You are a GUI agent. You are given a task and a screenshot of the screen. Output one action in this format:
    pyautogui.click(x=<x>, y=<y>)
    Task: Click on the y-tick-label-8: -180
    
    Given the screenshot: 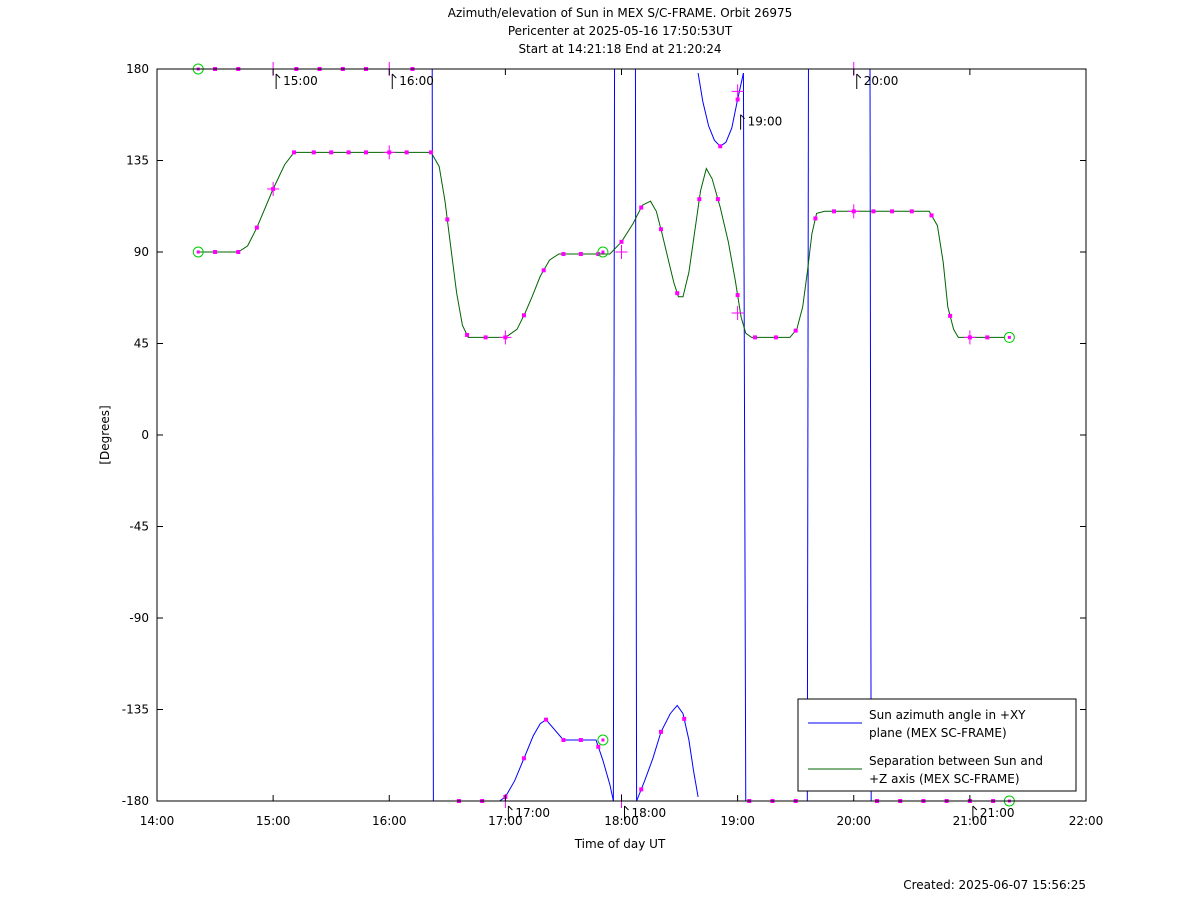 What is the action you would take?
    pyautogui.click(x=135, y=801)
    